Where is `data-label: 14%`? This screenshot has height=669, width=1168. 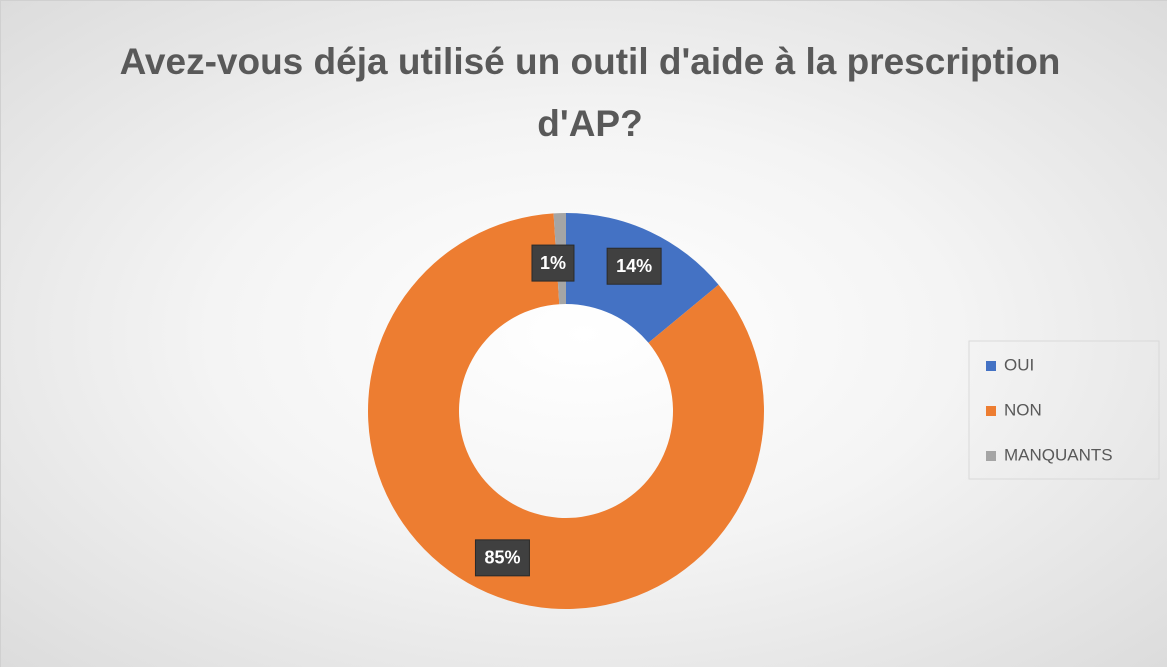
data-label: 14% is located at coordinates (634, 266).